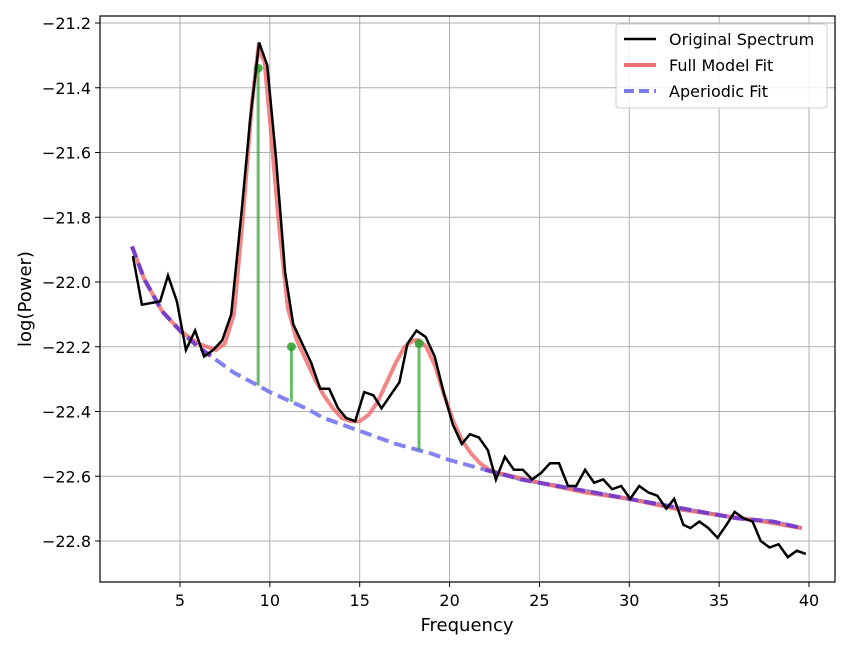  I want to click on y-tick-label: −22.6, so click(66, 476).